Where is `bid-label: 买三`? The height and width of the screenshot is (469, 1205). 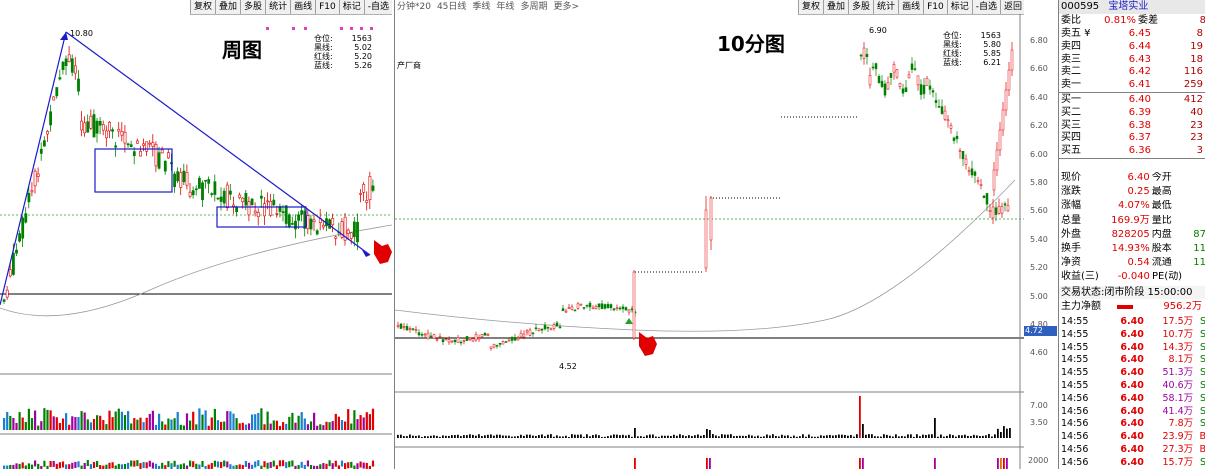 bid-label: 买三 is located at coordinates (1071, 125).